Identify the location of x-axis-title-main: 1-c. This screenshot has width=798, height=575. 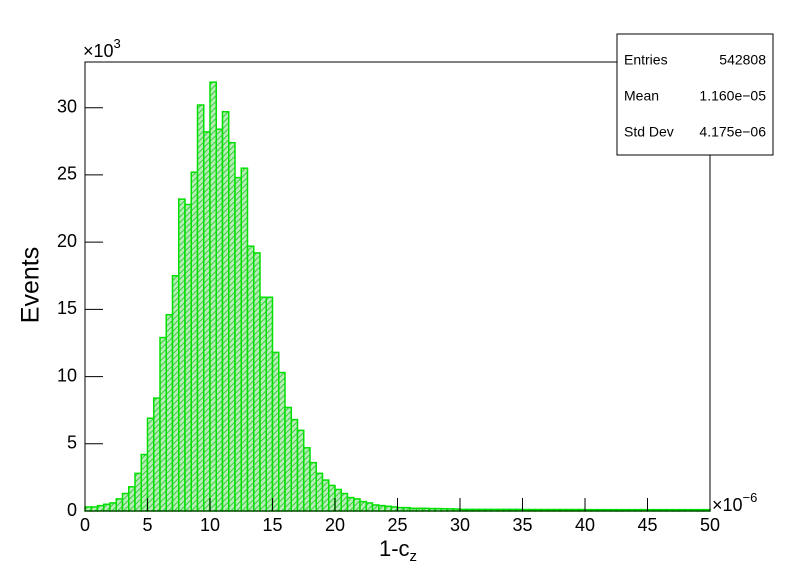
(394, 548).